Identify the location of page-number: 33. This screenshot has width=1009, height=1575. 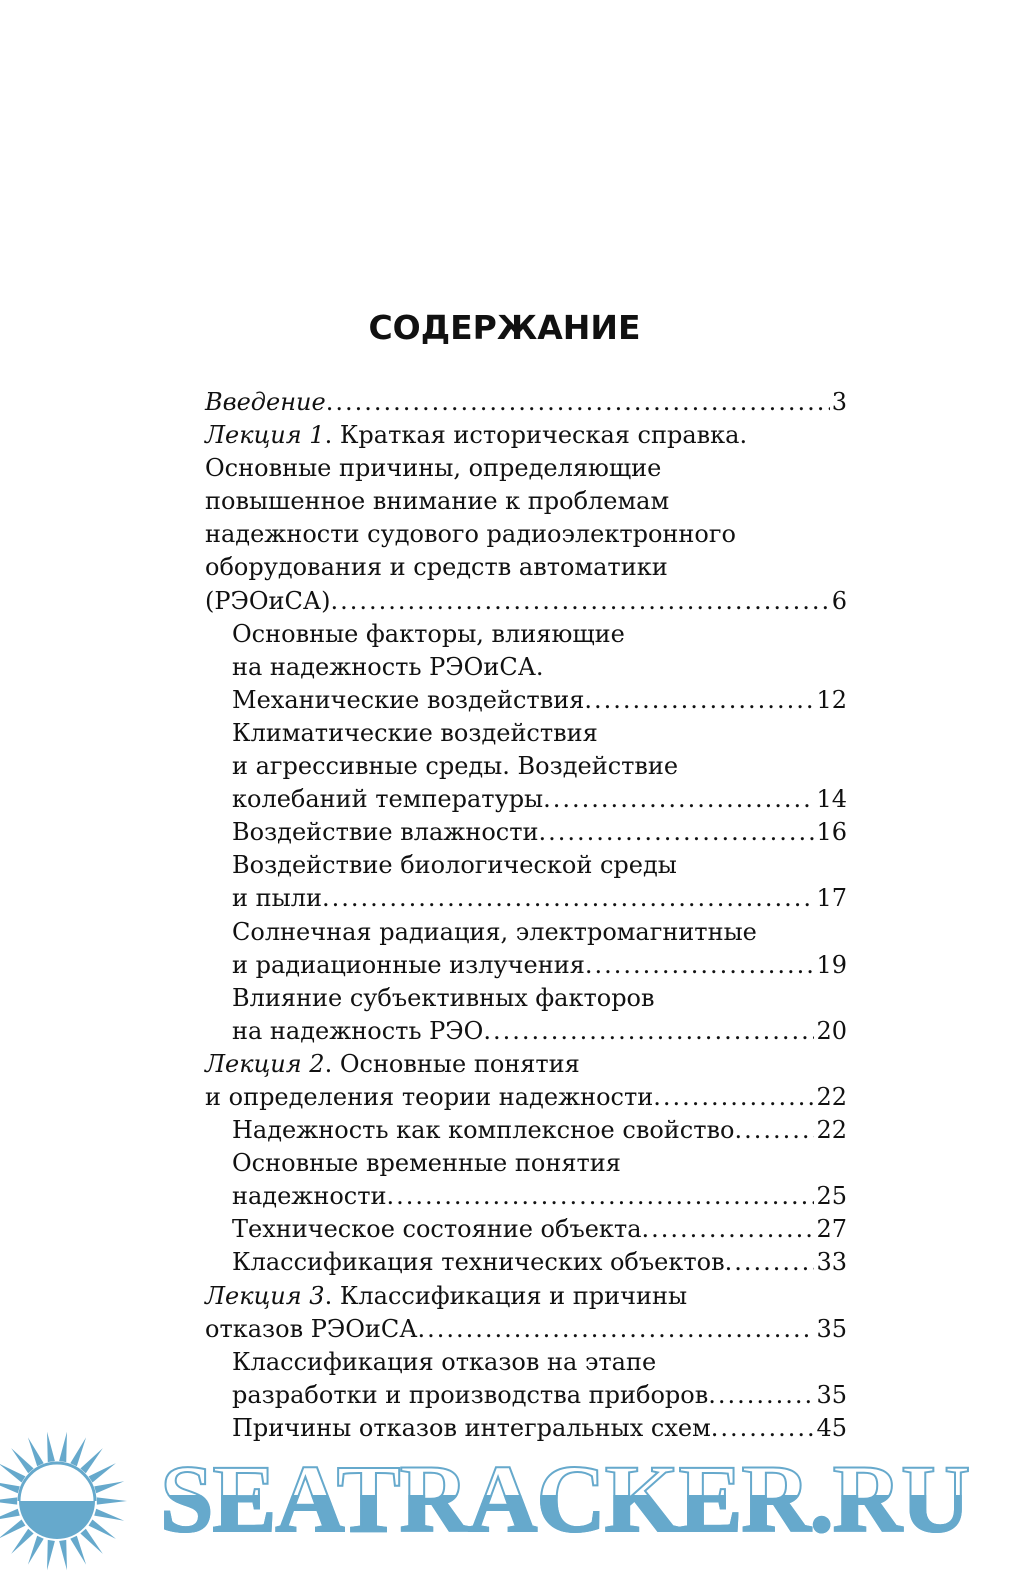
(831, 1262).